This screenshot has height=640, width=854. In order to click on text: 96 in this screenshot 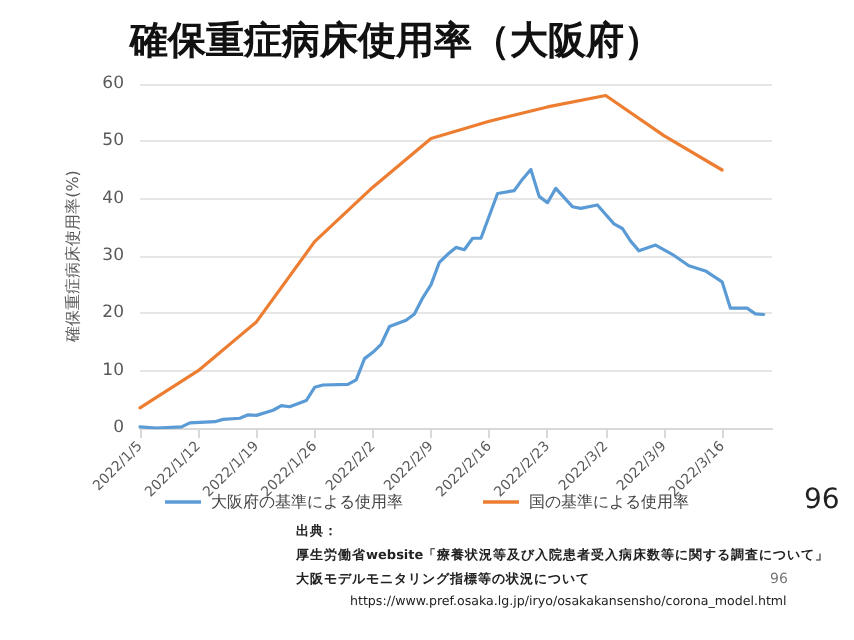, I will do `click(822, 500)`.